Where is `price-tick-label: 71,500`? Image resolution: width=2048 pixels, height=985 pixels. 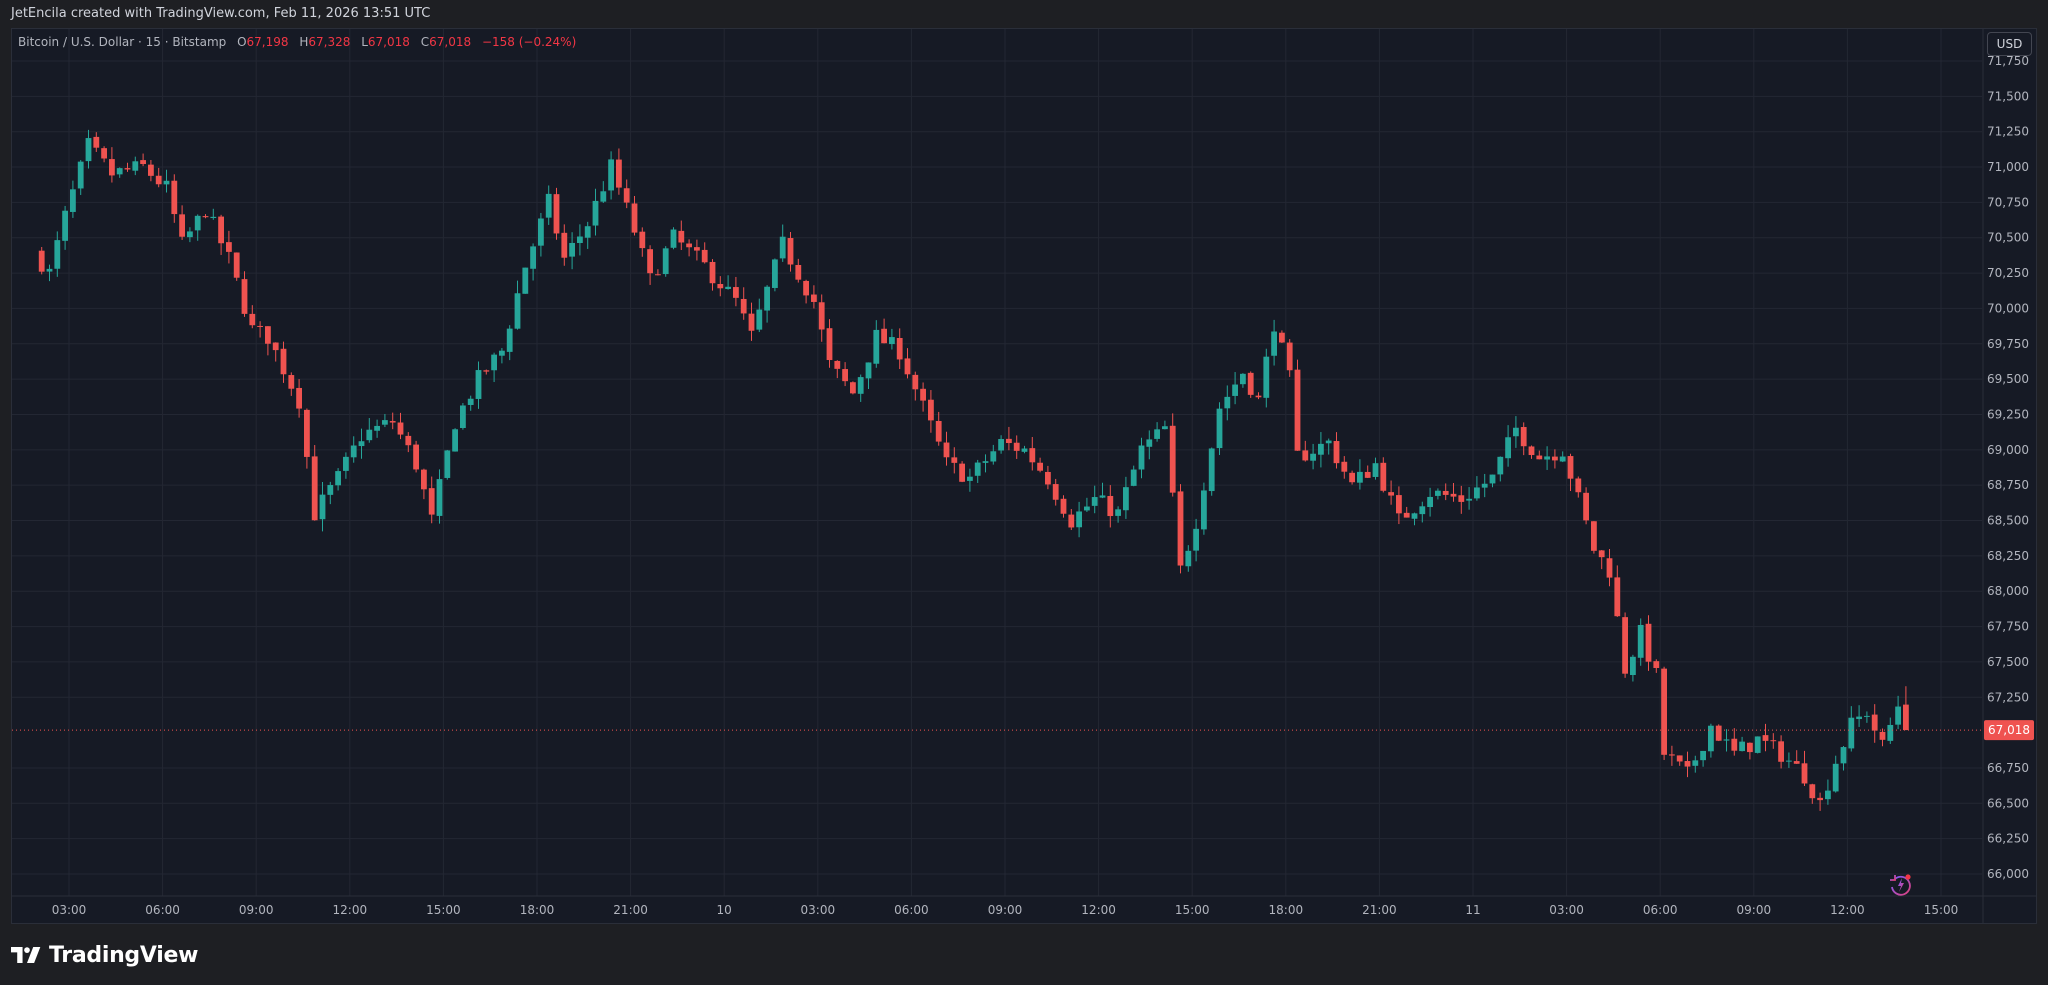 price-tick-label: 71,500 is located at coordinates (2008, 96).